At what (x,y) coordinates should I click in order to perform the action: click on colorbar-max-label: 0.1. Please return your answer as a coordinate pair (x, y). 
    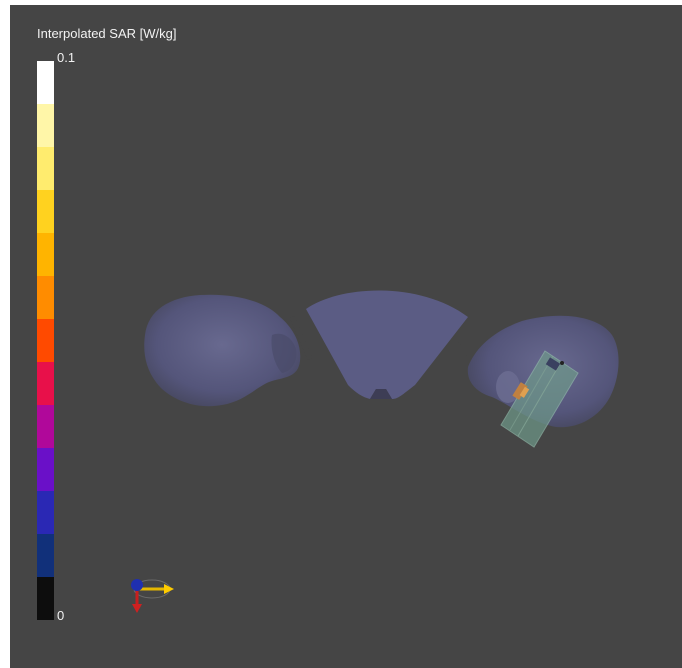
    Looking at the image, I should click on (66, 57).